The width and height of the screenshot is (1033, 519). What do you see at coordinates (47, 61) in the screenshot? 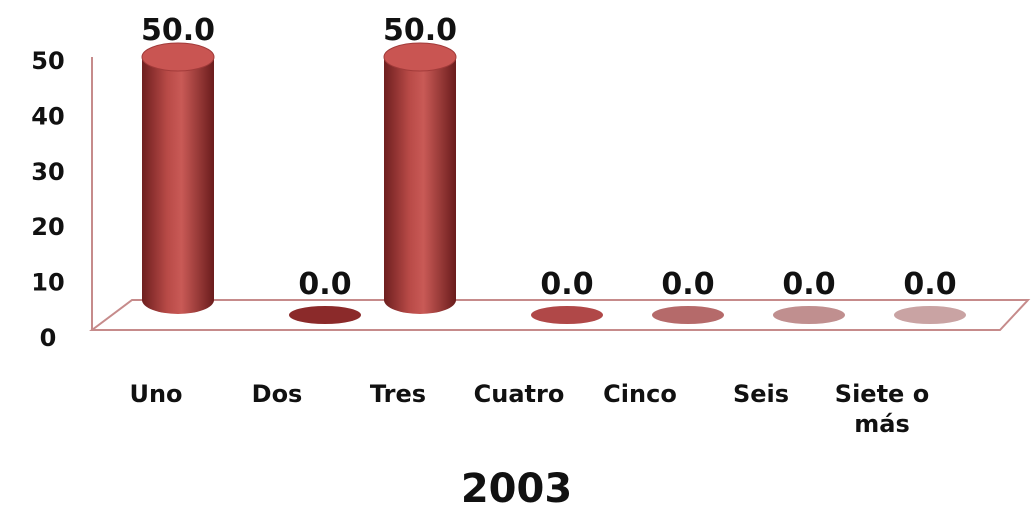
I see `y-tick-label: 50` at bounding box center [47, 61].